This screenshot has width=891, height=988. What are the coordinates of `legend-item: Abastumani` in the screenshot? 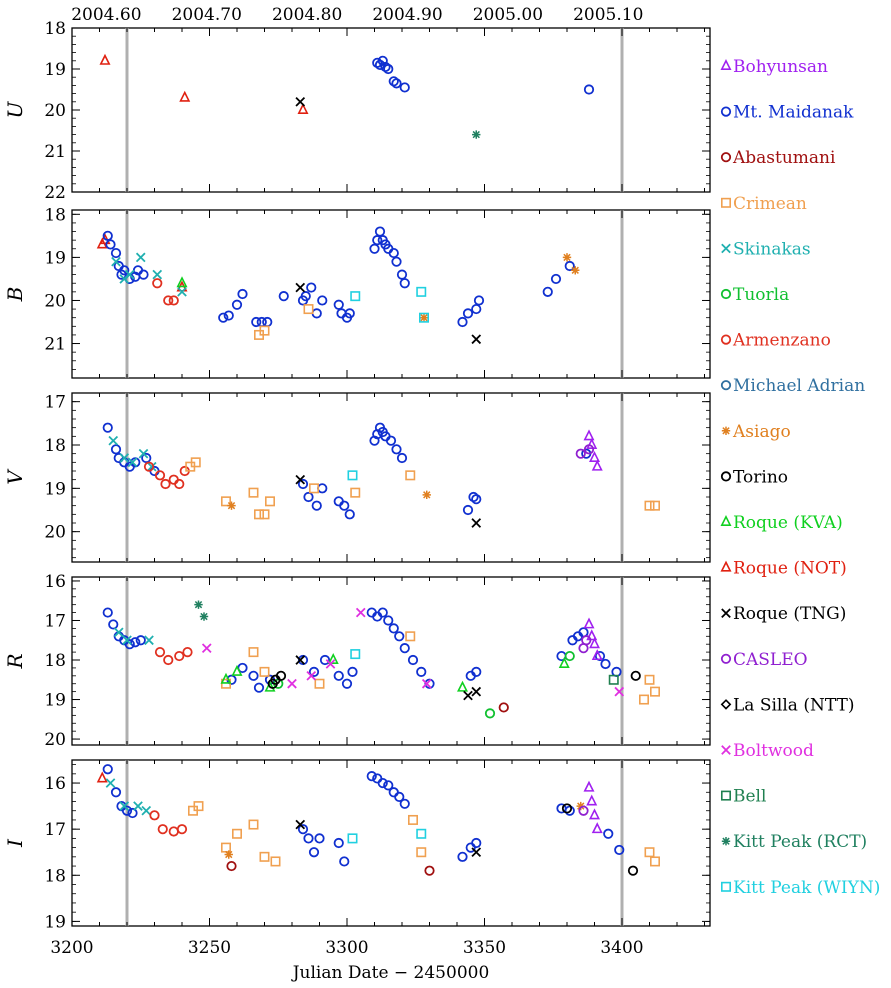 It's located at (784, 158).